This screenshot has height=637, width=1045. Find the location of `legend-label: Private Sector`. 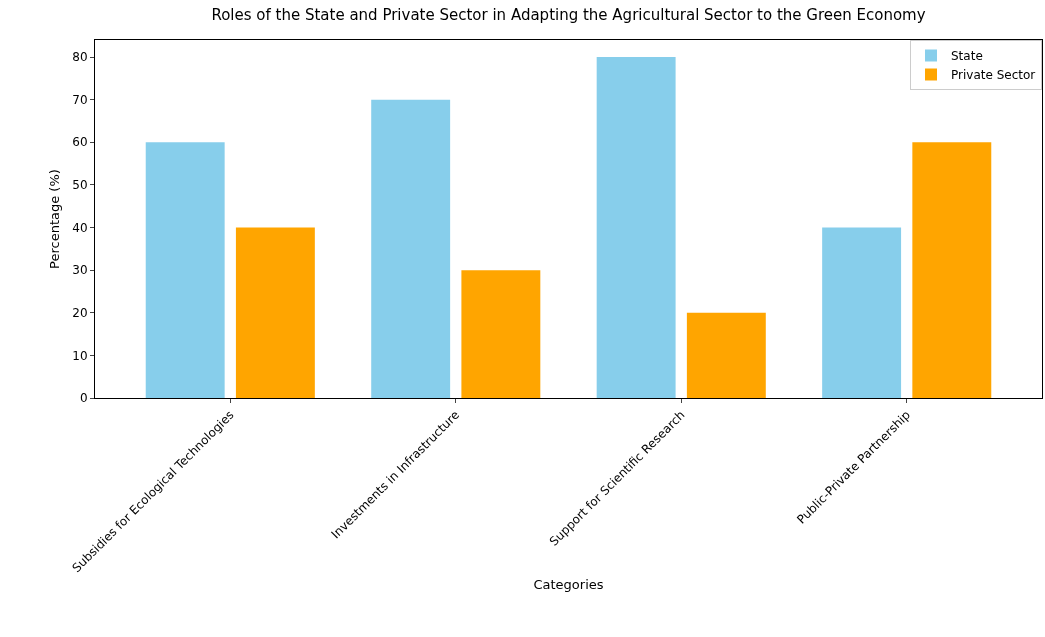

legend-label: Private Sector is located at coordinates (993, 75).